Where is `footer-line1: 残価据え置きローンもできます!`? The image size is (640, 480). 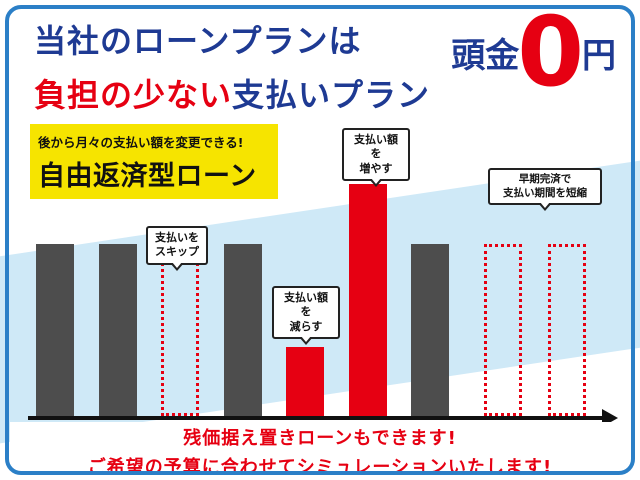
footer-line1: 残価据え置きローンもできます! is located at coordinates (320, 438).